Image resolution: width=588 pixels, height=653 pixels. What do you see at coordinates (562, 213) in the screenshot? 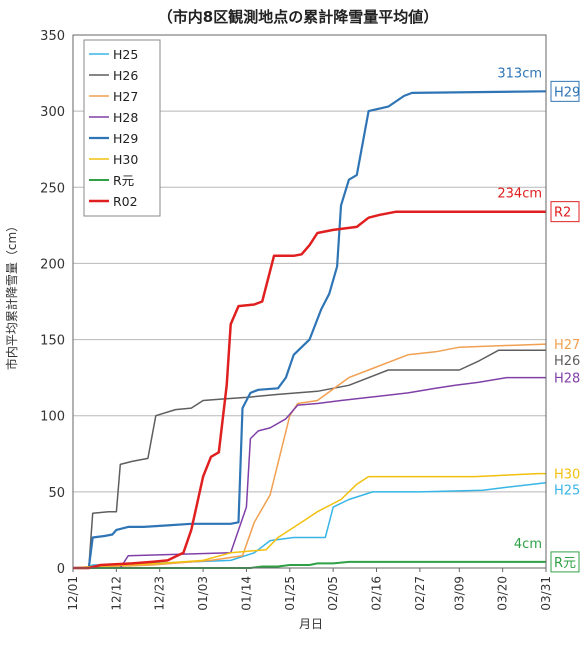
I see `series-end-label: R2` at bounding box center [562, 213].